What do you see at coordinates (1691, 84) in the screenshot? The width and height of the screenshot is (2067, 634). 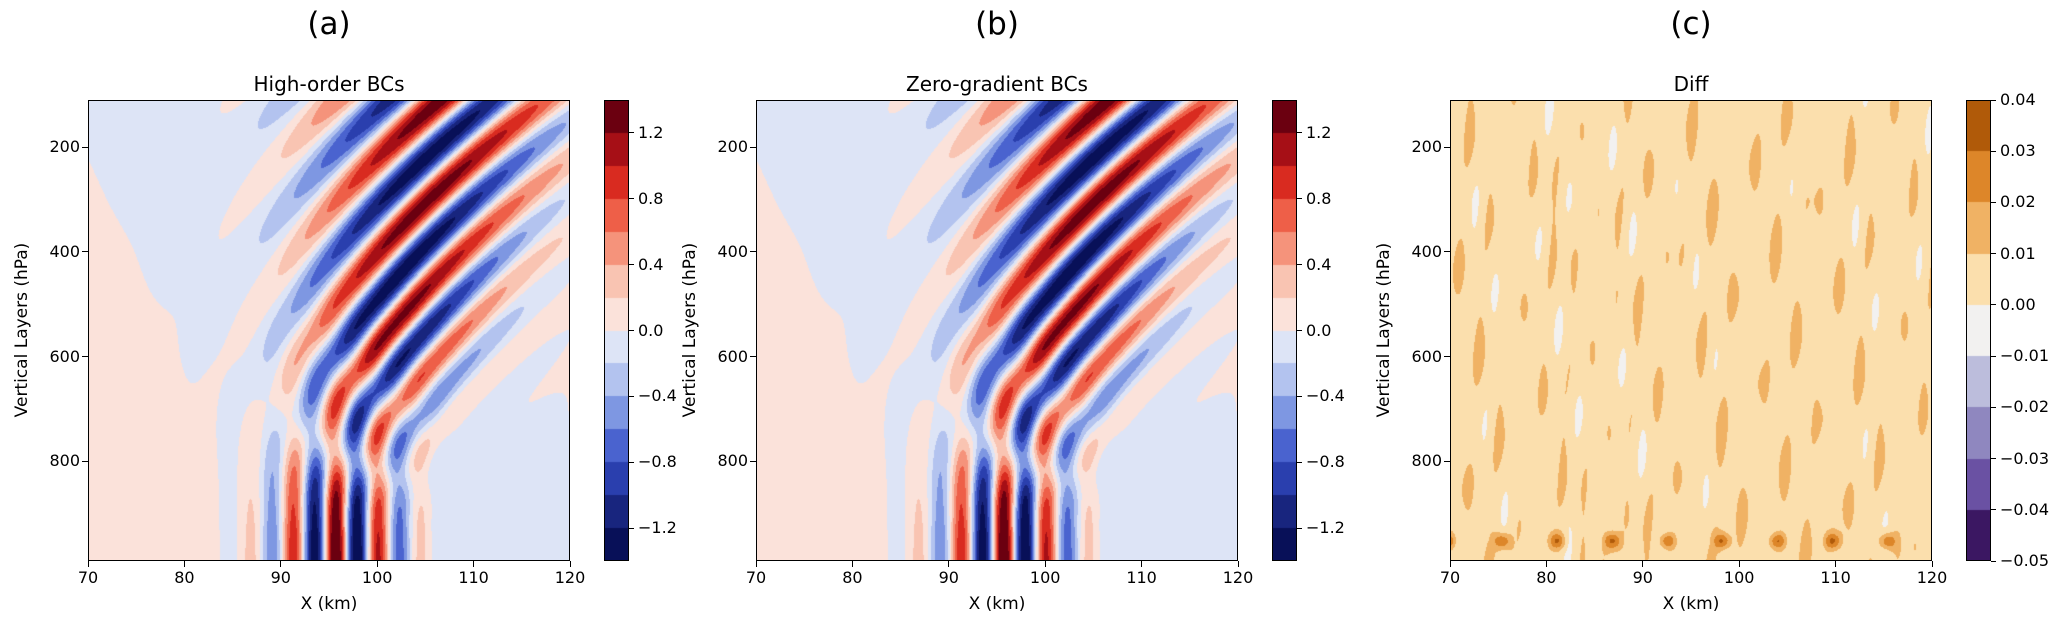 I see `panel-c-title: Diff` at bounding box center [1691, 84].